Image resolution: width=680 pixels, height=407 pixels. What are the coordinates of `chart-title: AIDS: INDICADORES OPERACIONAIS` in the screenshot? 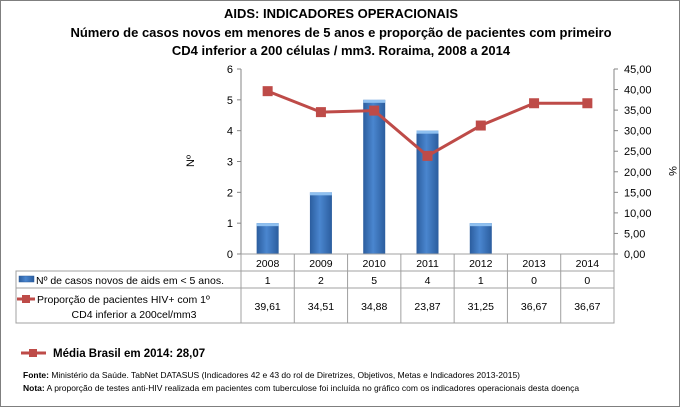 It's located at (341, 13).